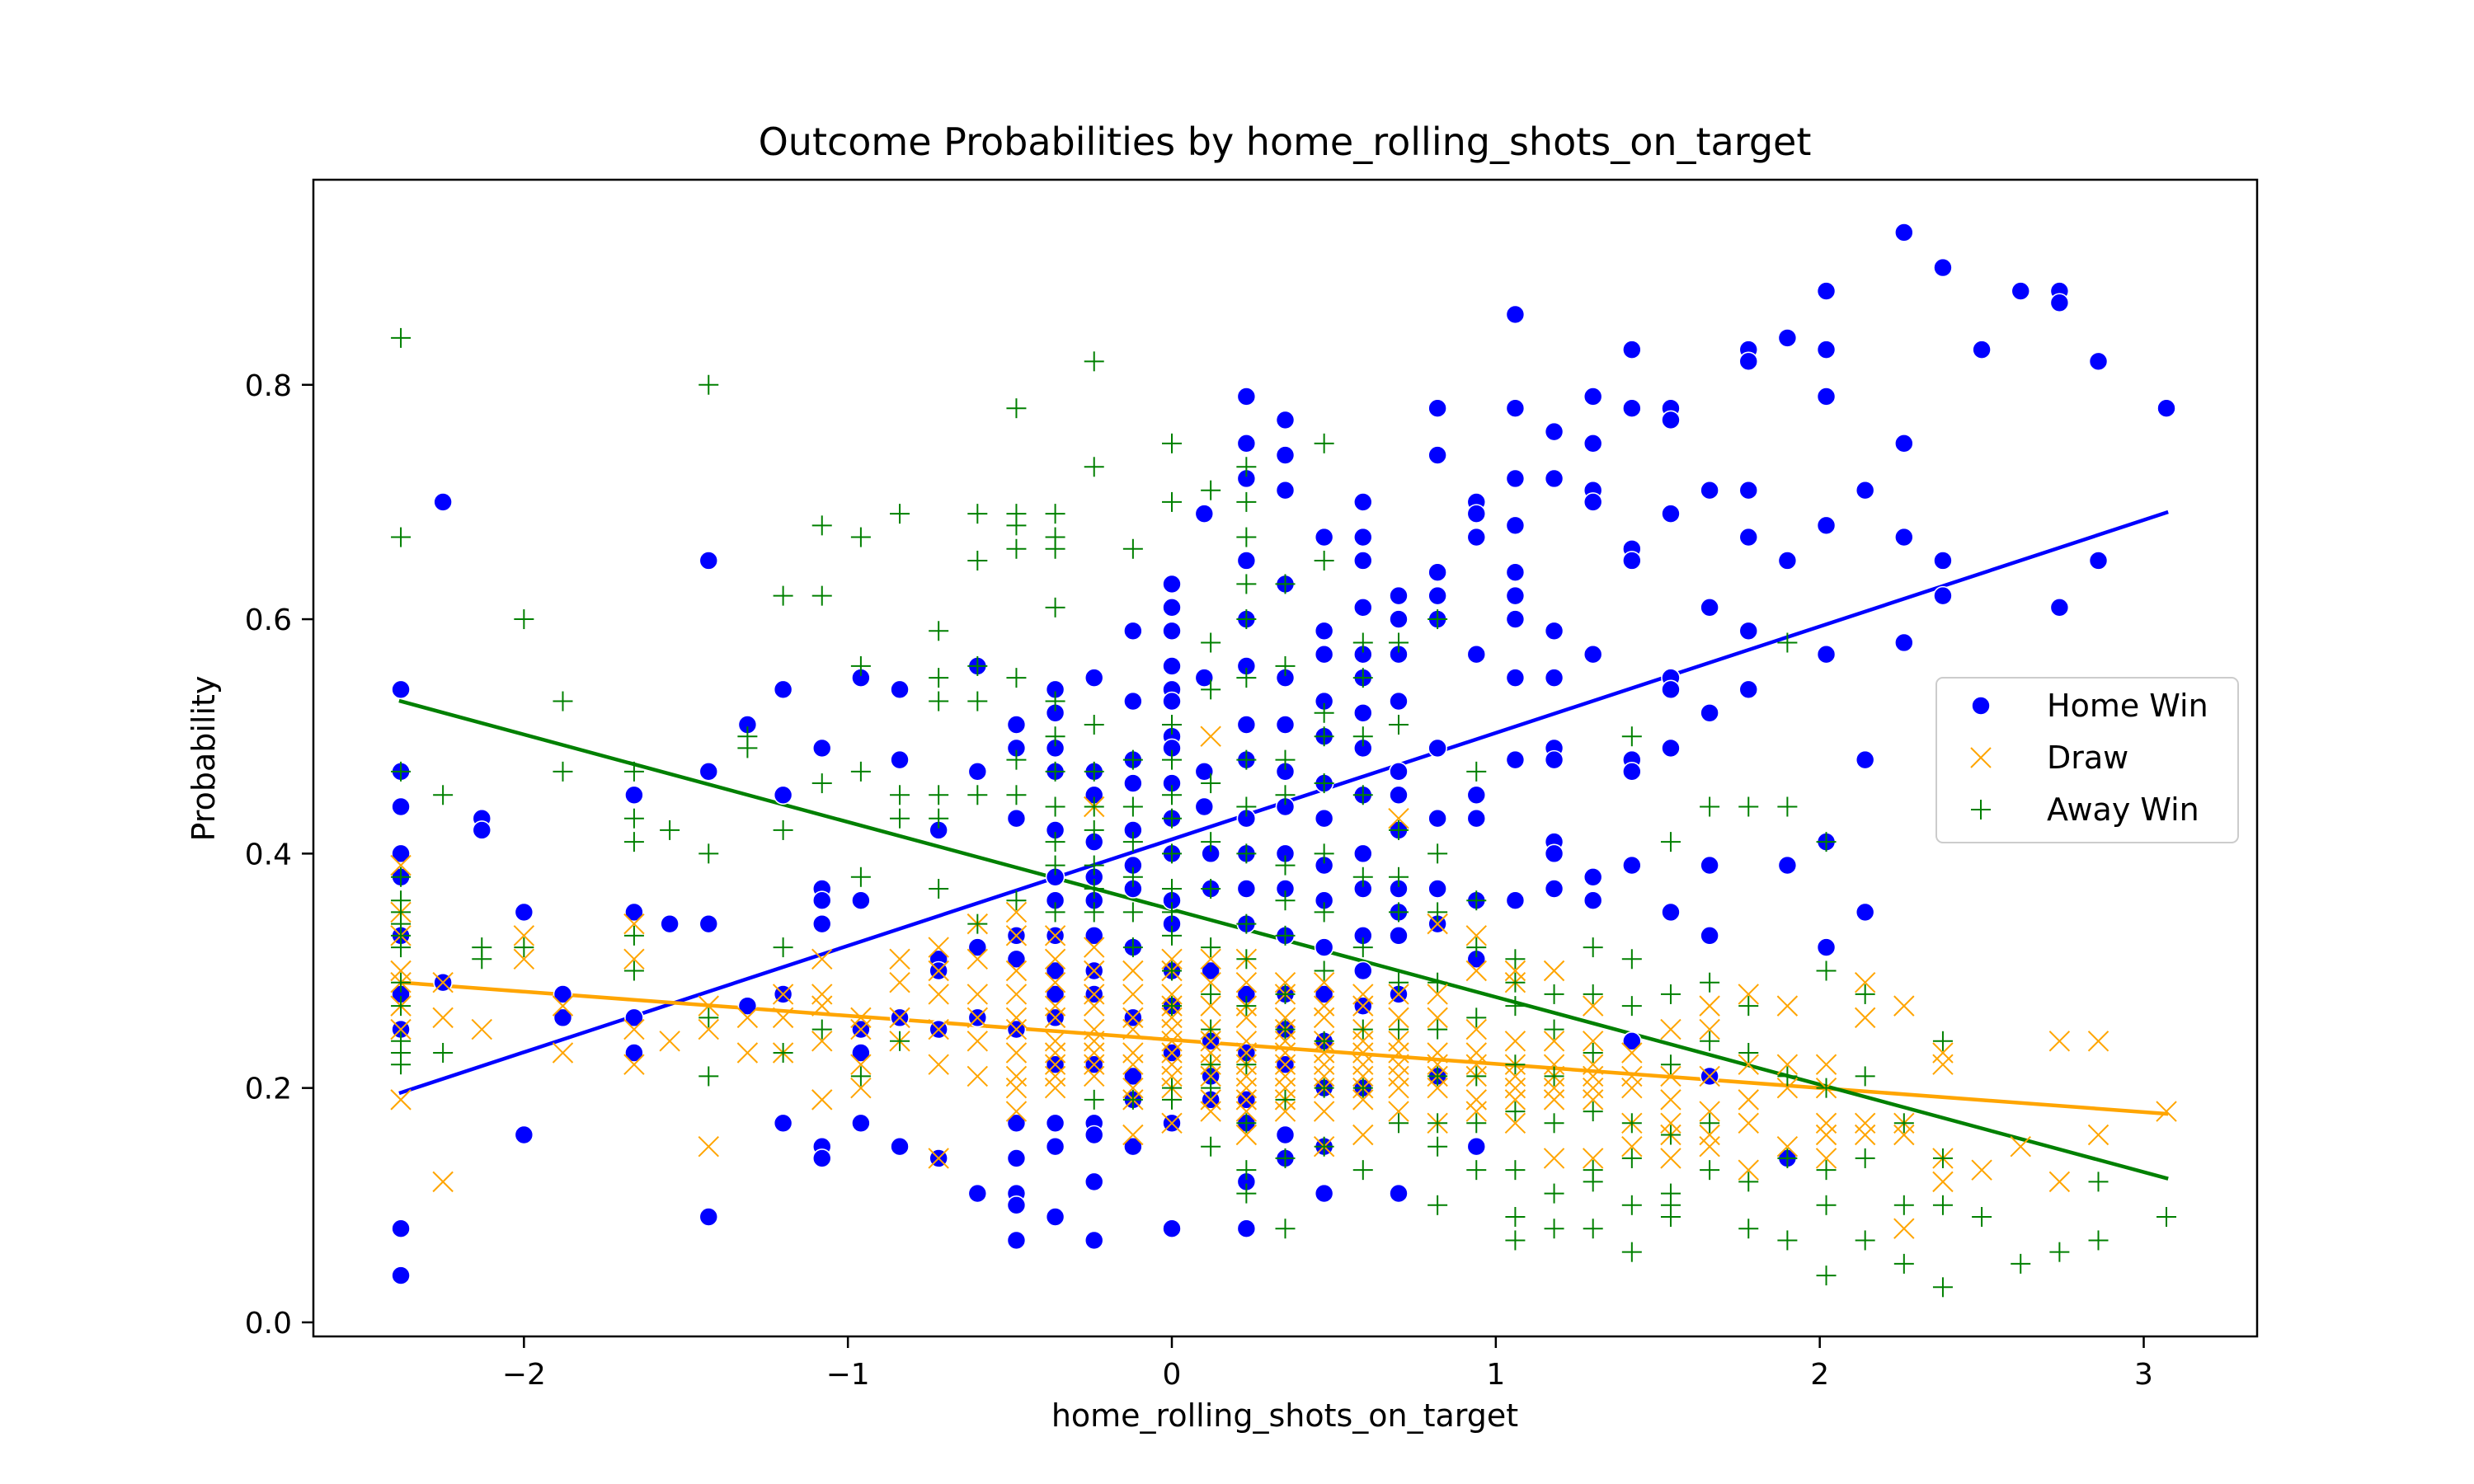 Image resolution: width=2474 pixels, height=1484 pixels. What do you see at coordinates (1981, 757) in the screenshot?
I see `legend-marker-draw` at bounding box center [1981, 757].